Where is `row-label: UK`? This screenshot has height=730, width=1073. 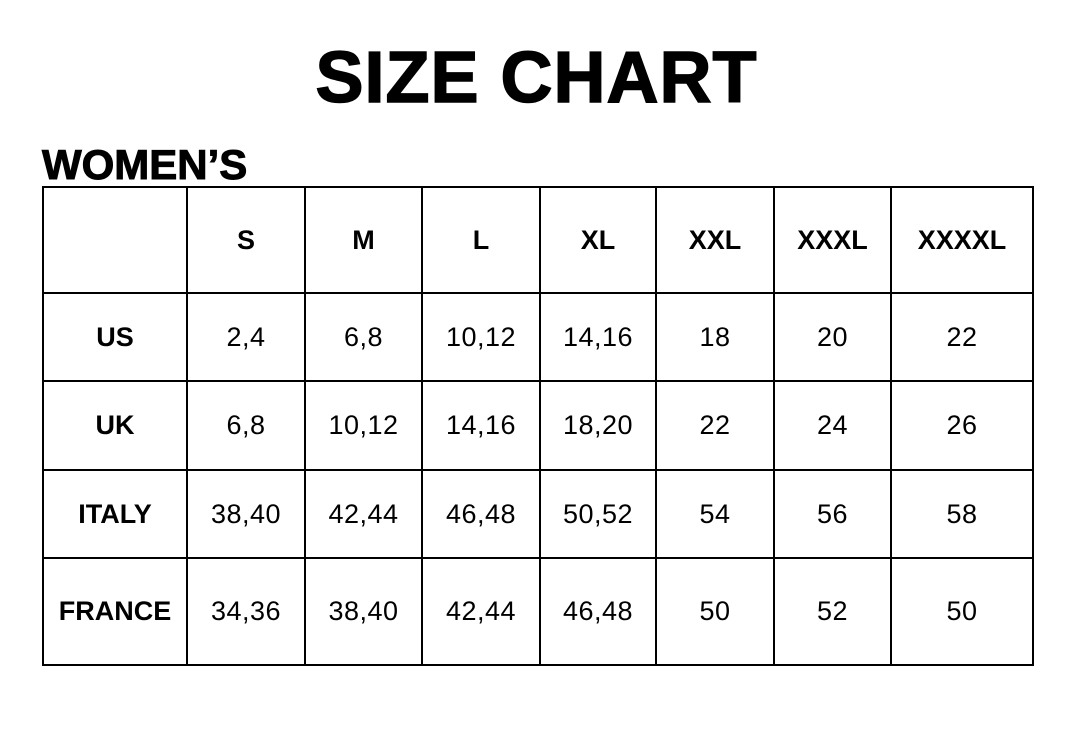 row-label: UK is located at coordinates (115, 425).